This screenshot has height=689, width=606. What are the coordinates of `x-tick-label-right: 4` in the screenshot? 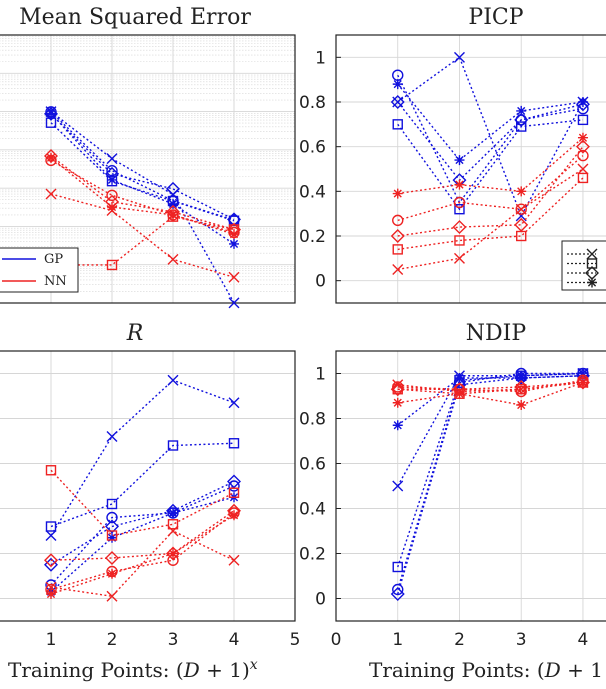 It's located at (583, 640).